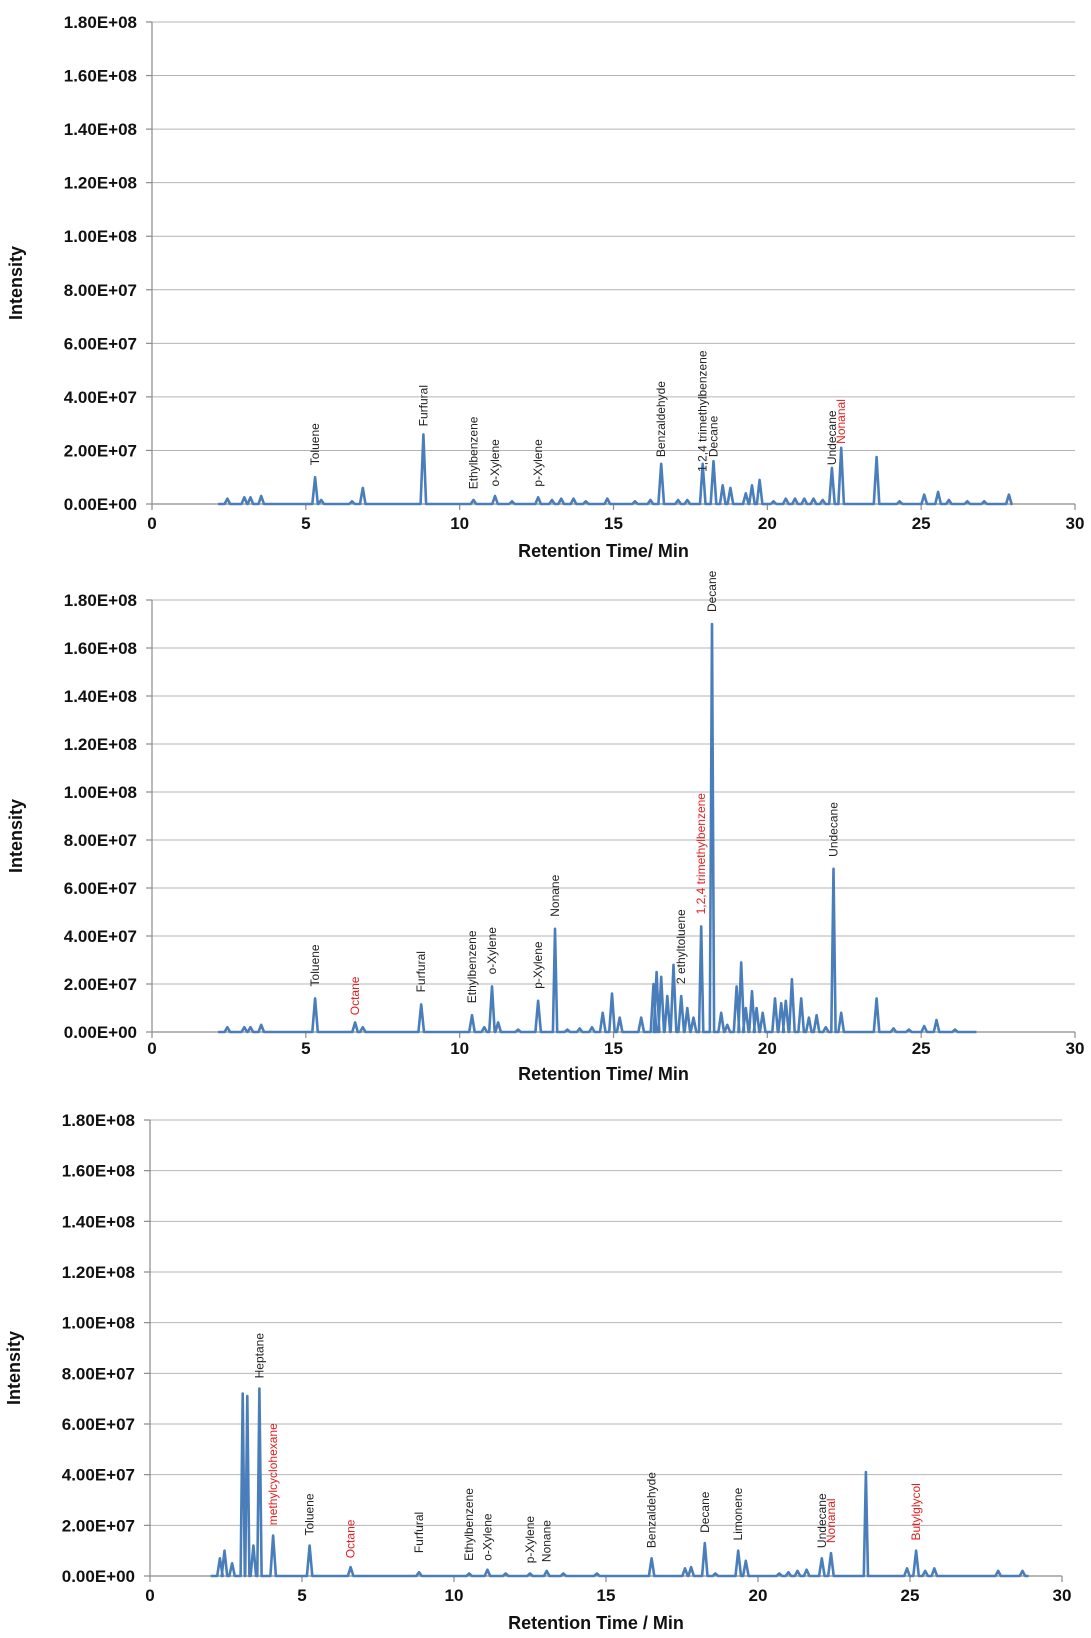  What do you see at coordinates (596, 1623) in the screenshot?
I see `x-axis-title: Retention Time / Min` at bounding box center [596, 1623].